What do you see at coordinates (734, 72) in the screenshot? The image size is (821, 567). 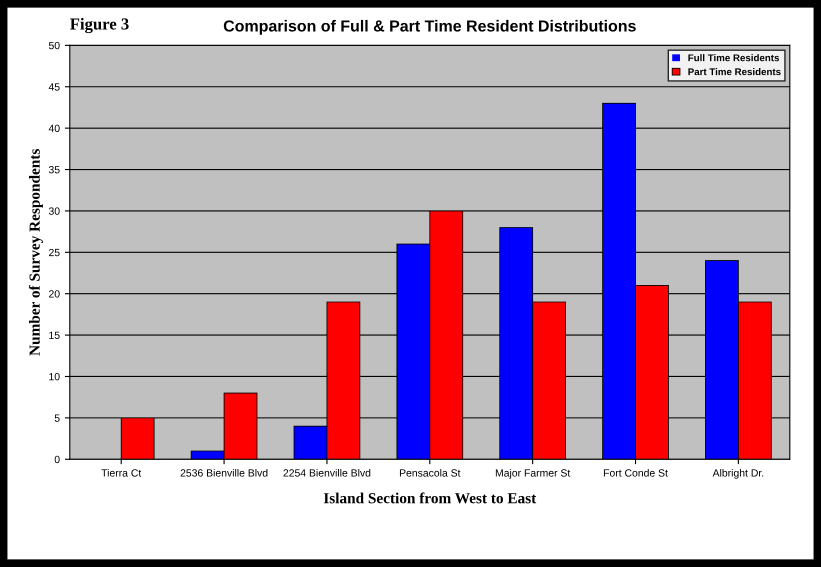 I see `legend-label: Part Time Residents` at bounding box center [734, 72].